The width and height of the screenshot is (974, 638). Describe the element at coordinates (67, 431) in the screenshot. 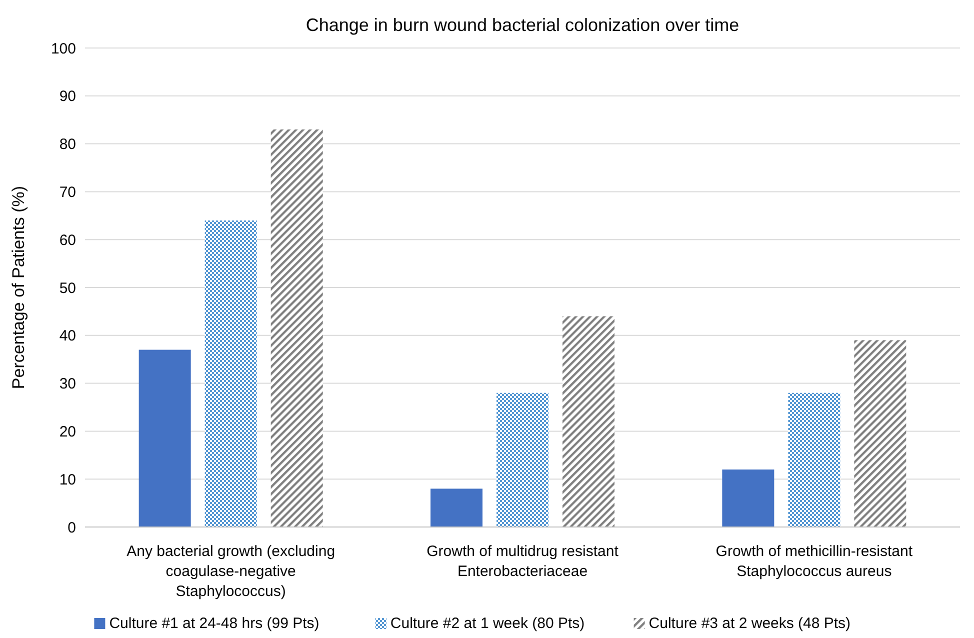

I see `y-tick-label: 20` at that location.